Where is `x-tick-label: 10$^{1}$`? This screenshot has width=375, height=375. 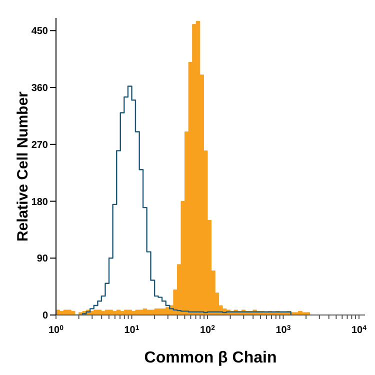 x-tick-label: 10$^{1}$ is located at coordinates (132, 330).